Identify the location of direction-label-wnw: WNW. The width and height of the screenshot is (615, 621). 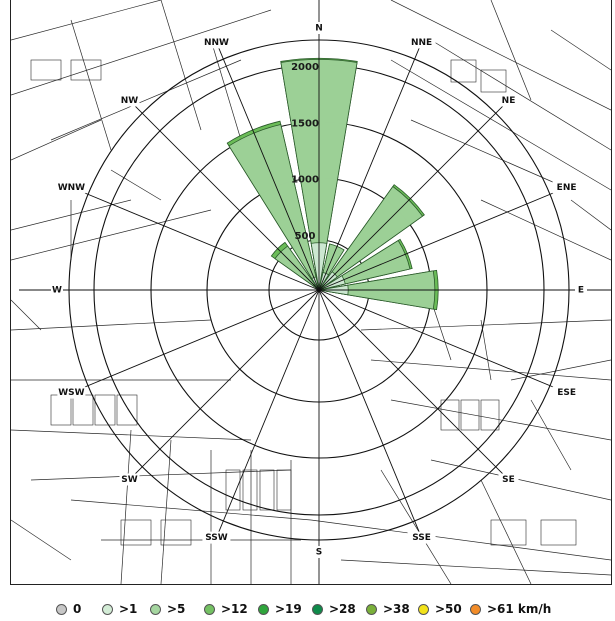
(71, 188).